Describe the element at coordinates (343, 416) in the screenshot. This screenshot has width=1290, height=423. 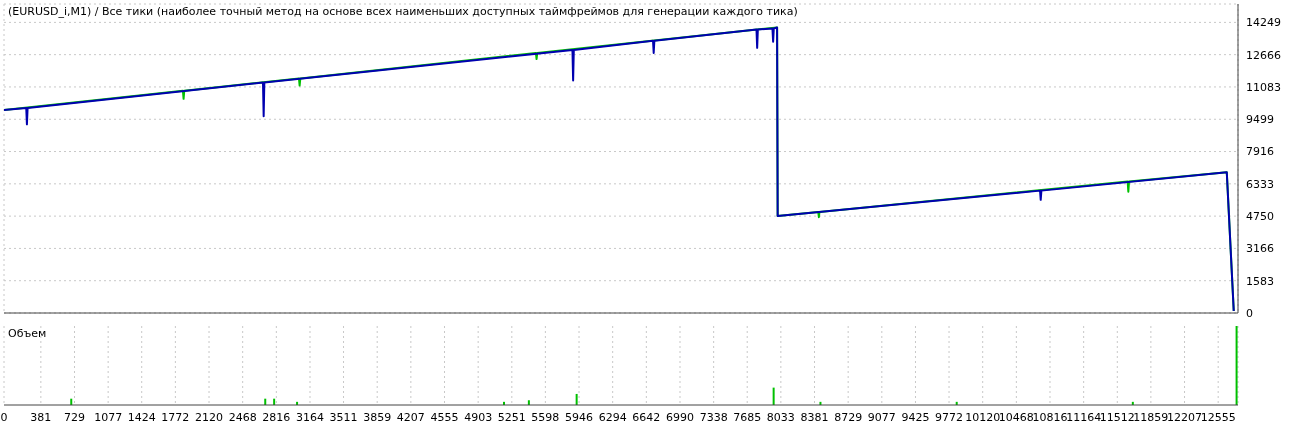
I see `x-tick-label: 3511` at that location.